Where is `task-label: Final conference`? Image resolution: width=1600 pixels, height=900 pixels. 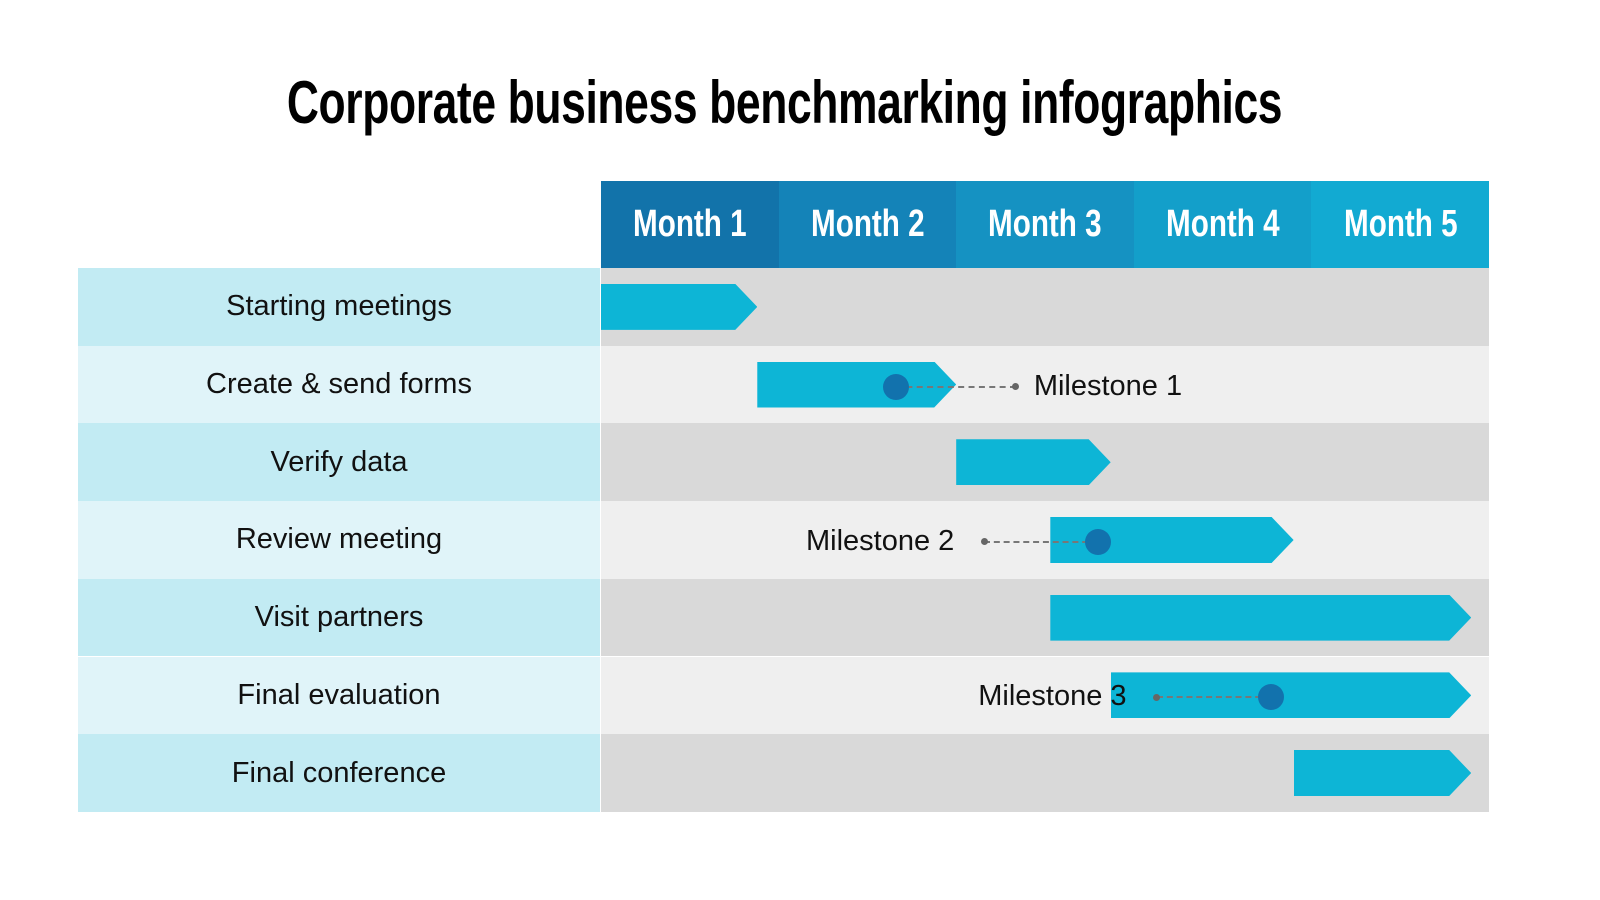
task-label: Final conference is located at coordinates (339, 773).